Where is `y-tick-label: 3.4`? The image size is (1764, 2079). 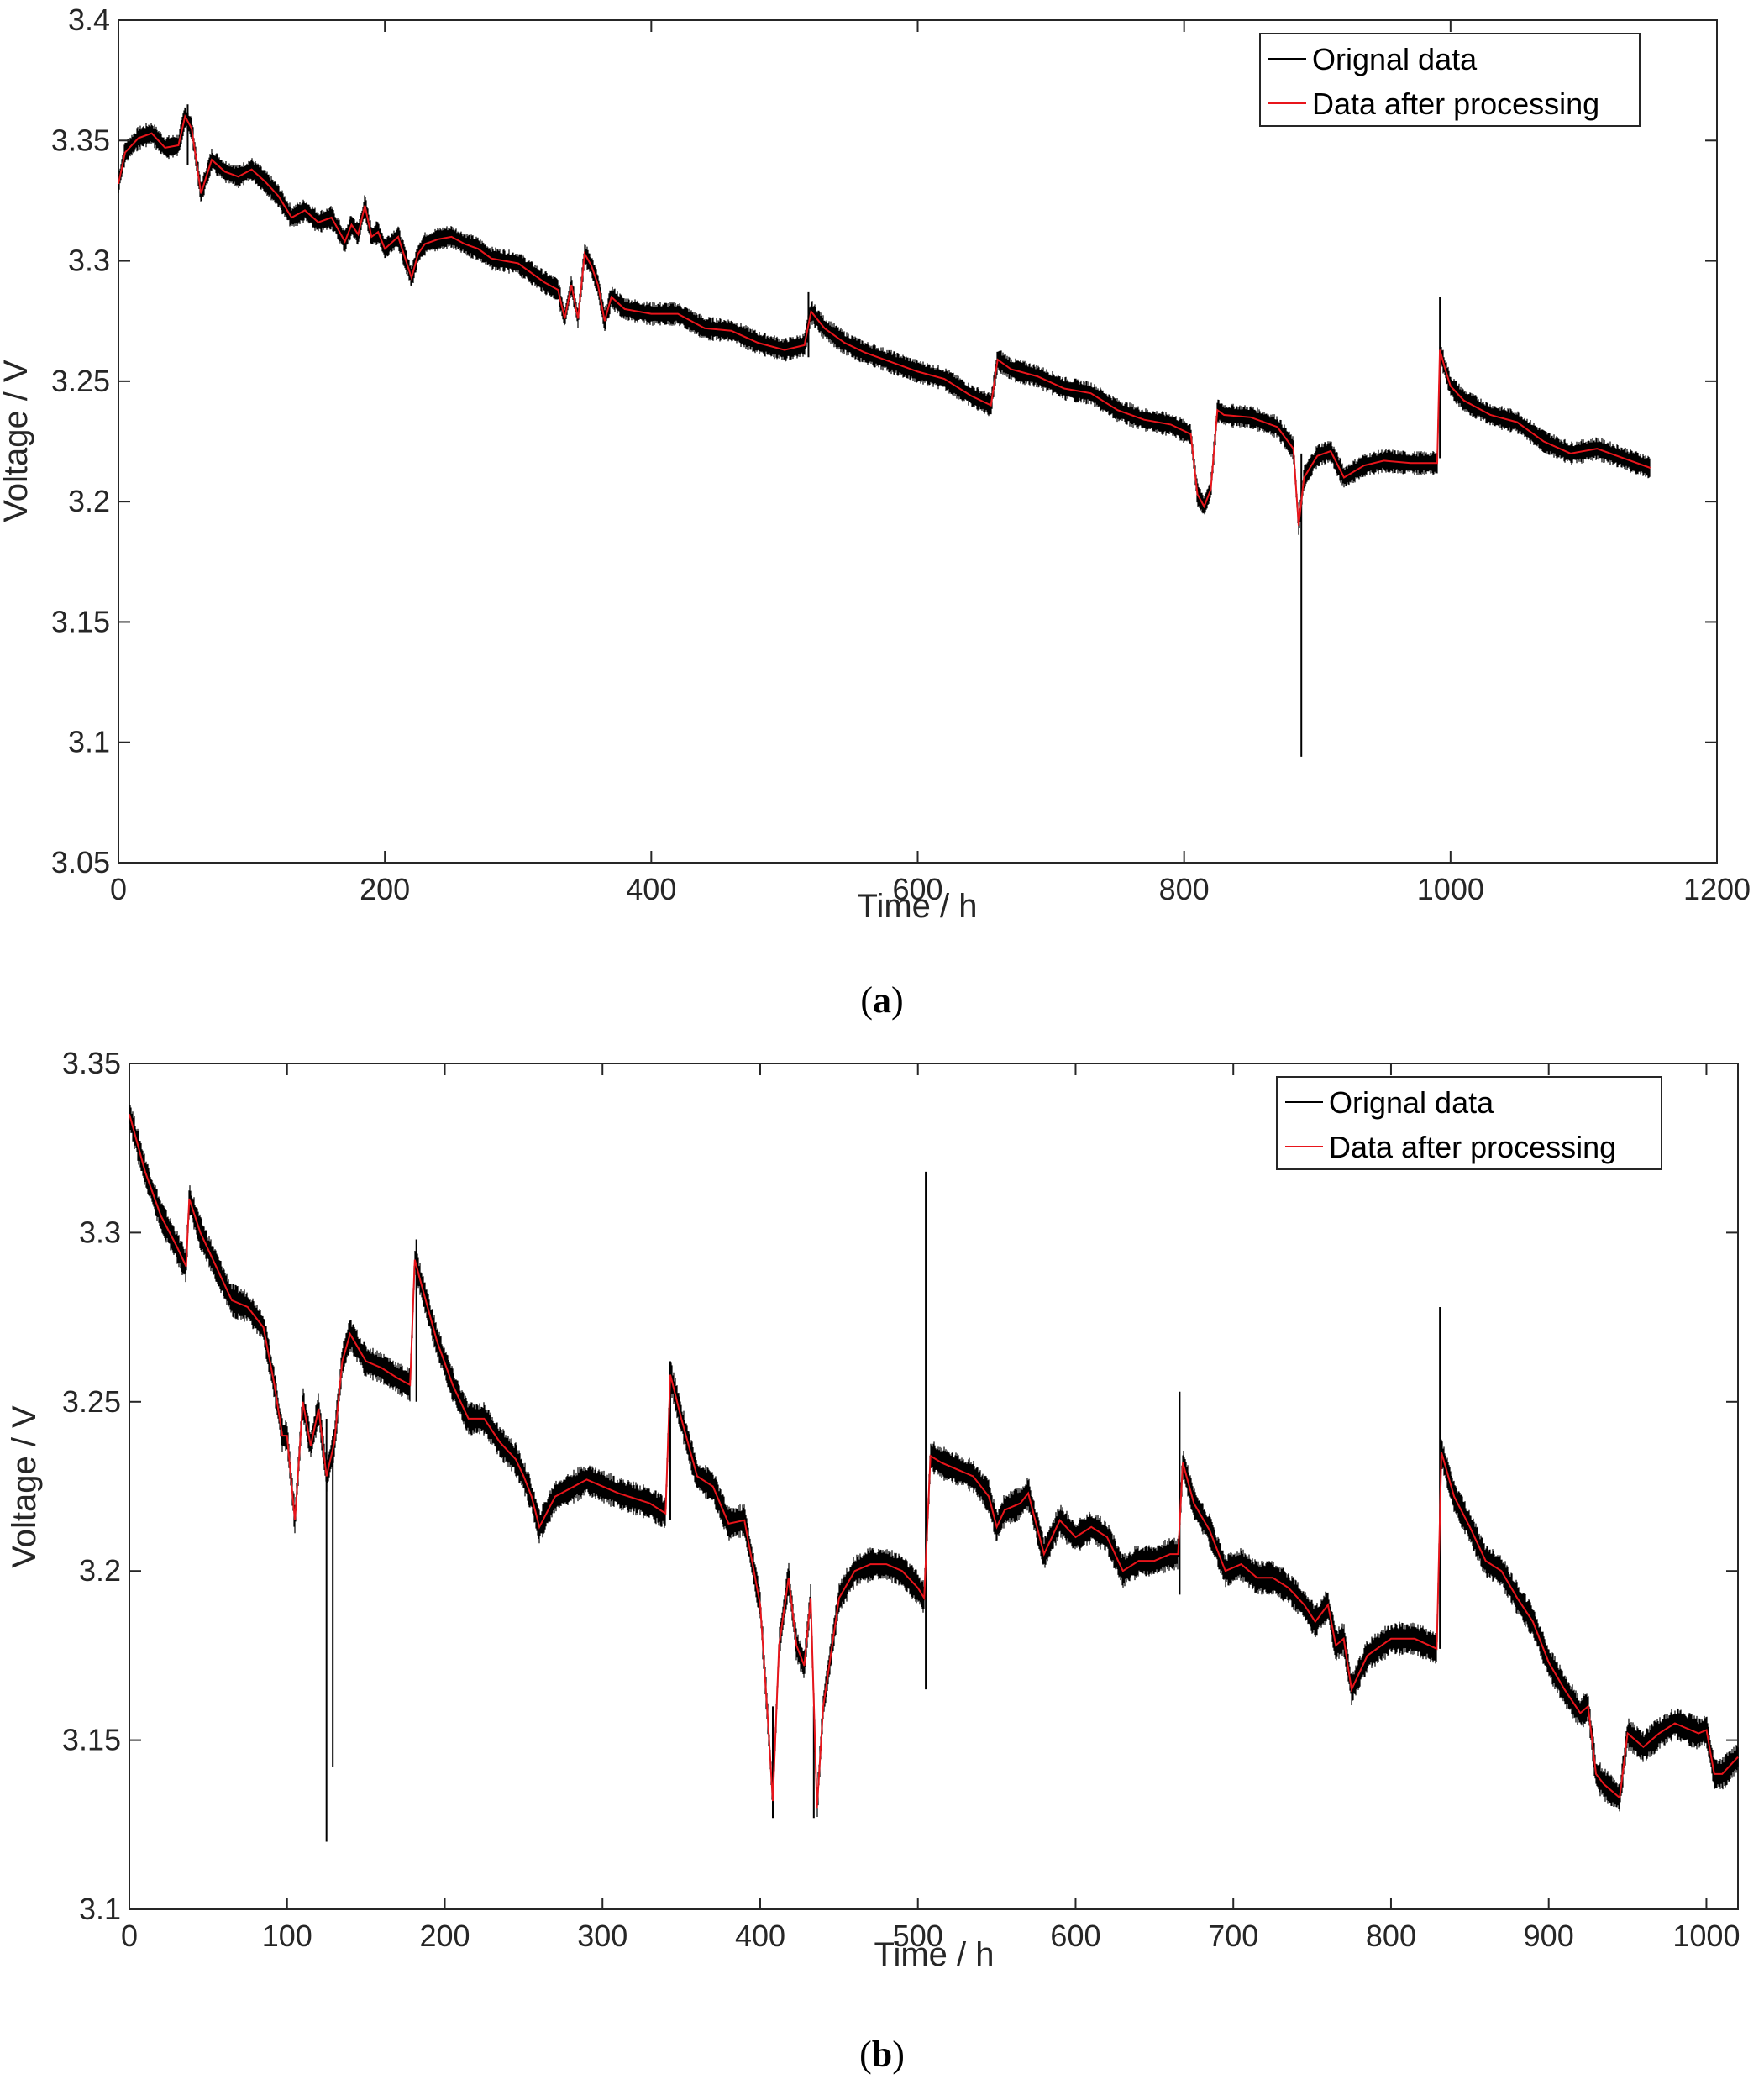 y-tick-label: 3.4 is located at coordinates (89, 20).